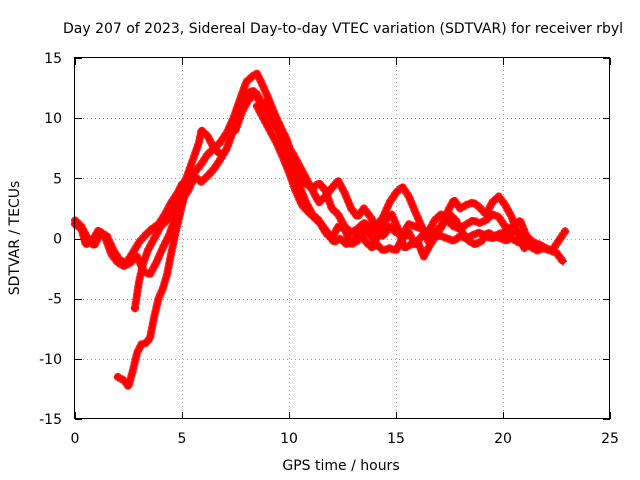  What do you see at coordinates (53, 119) in the screenshot?
I see `y-tick-label: 10` at bounding box center [53, 119].